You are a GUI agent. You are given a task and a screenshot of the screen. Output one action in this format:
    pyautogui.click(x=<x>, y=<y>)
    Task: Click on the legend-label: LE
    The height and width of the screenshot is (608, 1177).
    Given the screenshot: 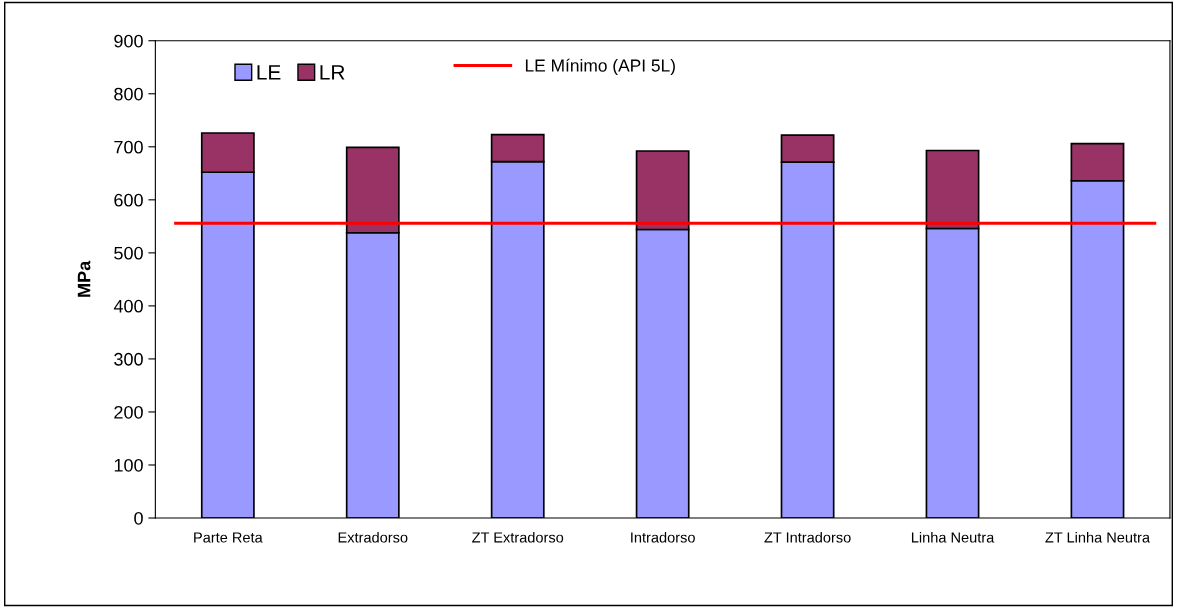 What is the action you would take?
    pyautogui.click(x=269, y=72)
    